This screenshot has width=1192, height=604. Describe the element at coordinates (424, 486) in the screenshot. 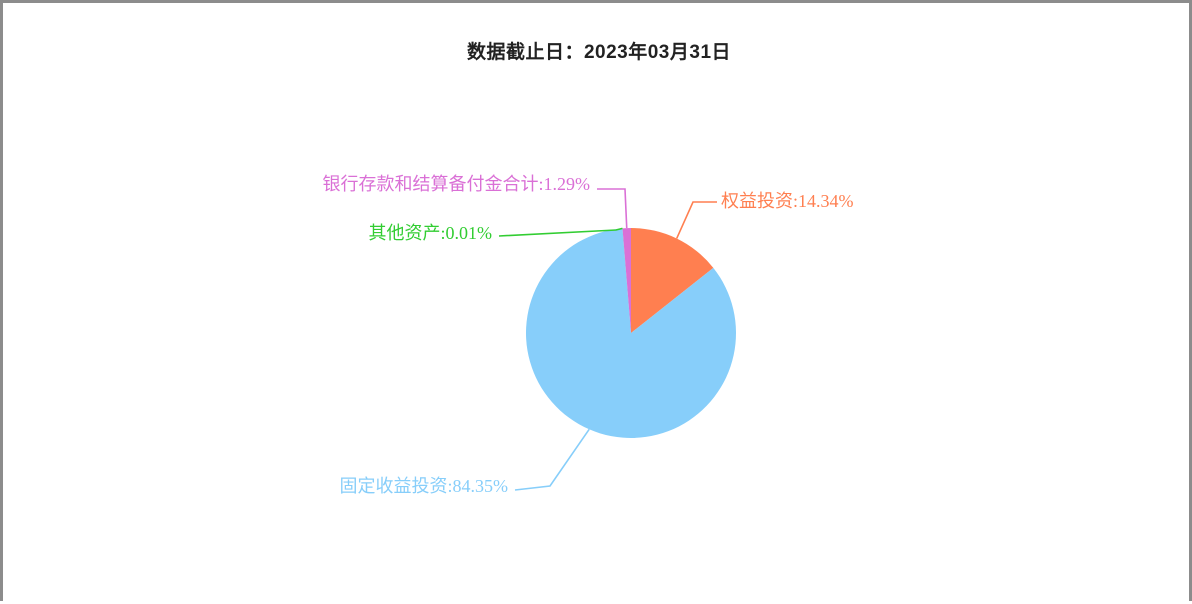

I see `slice-label-1: 固定收益投资:84.35%` at that location.